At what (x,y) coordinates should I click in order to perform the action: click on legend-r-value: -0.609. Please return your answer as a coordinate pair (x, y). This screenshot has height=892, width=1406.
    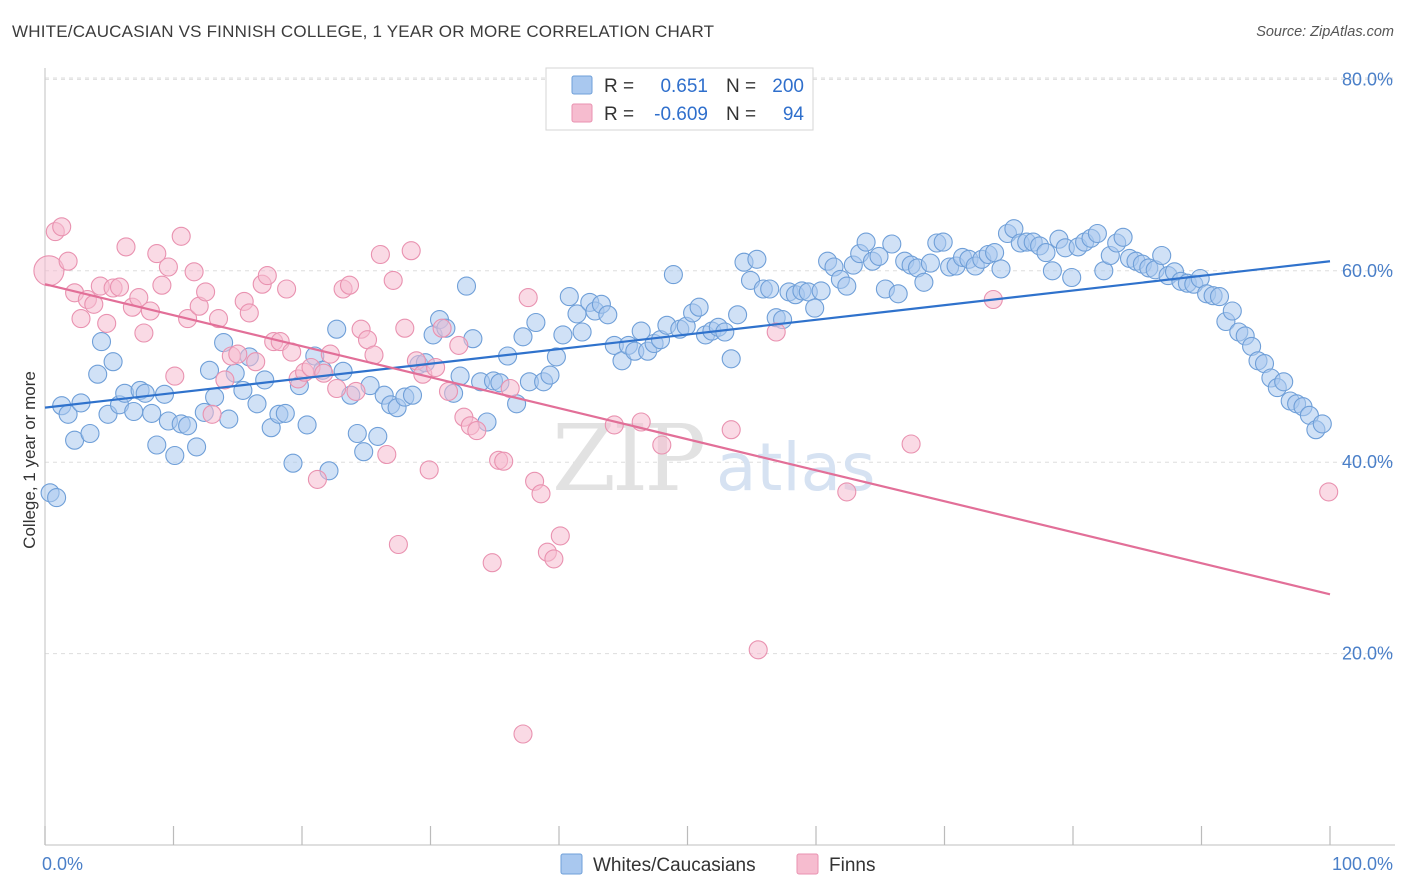
    Looking at the image, I should click on (681, 114).